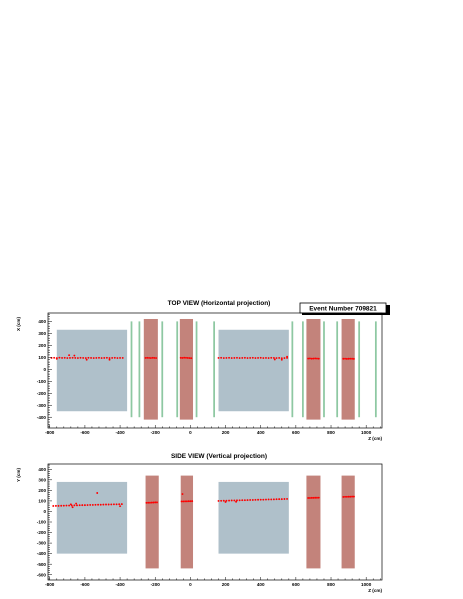  Describe the element at coordinates (219, 303) in the screenshot. I see `top-view-title: TOP VIEW (Horizontal projection)` at that location.